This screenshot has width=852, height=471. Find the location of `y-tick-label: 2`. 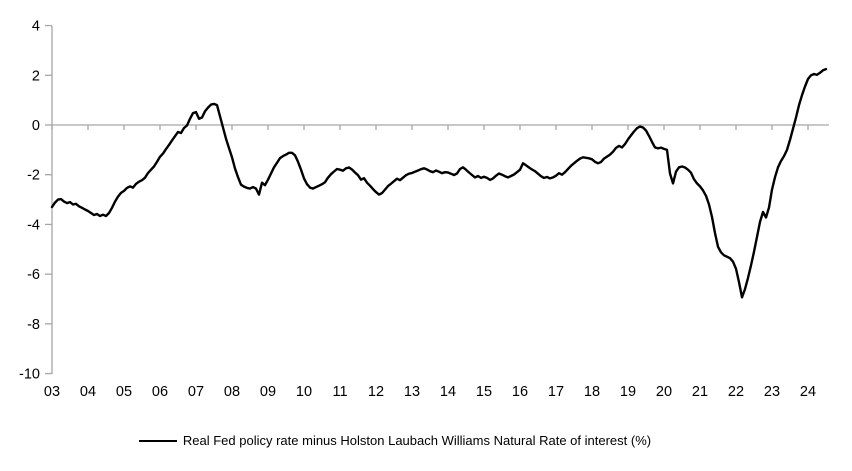

y-tick-label: 2 is located at coordinates (36, 76).